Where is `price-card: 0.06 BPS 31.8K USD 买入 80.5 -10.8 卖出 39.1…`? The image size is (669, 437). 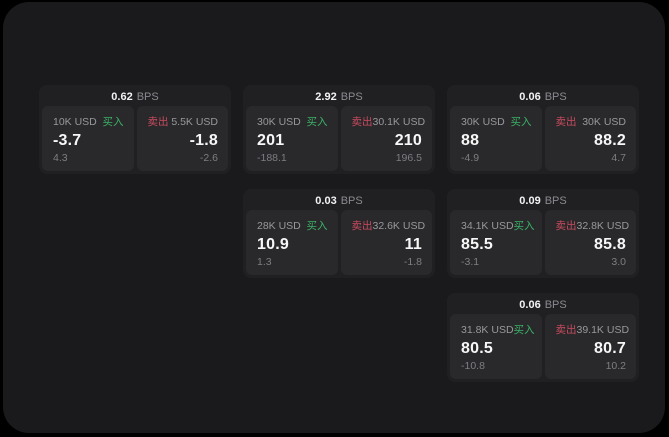
price-card: 0.06 BPS 31.8K USD 买入 80.5 -10.8 卖出 39.1… is located at coordinates (543, 337).